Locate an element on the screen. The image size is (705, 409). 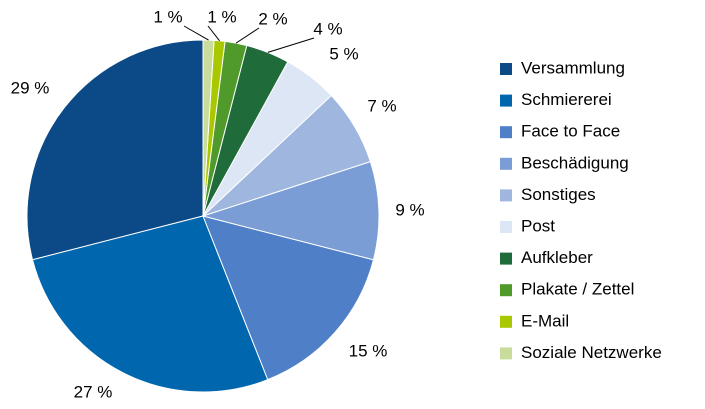
legend-label: Face to Face is located at coordinates (570, 131).